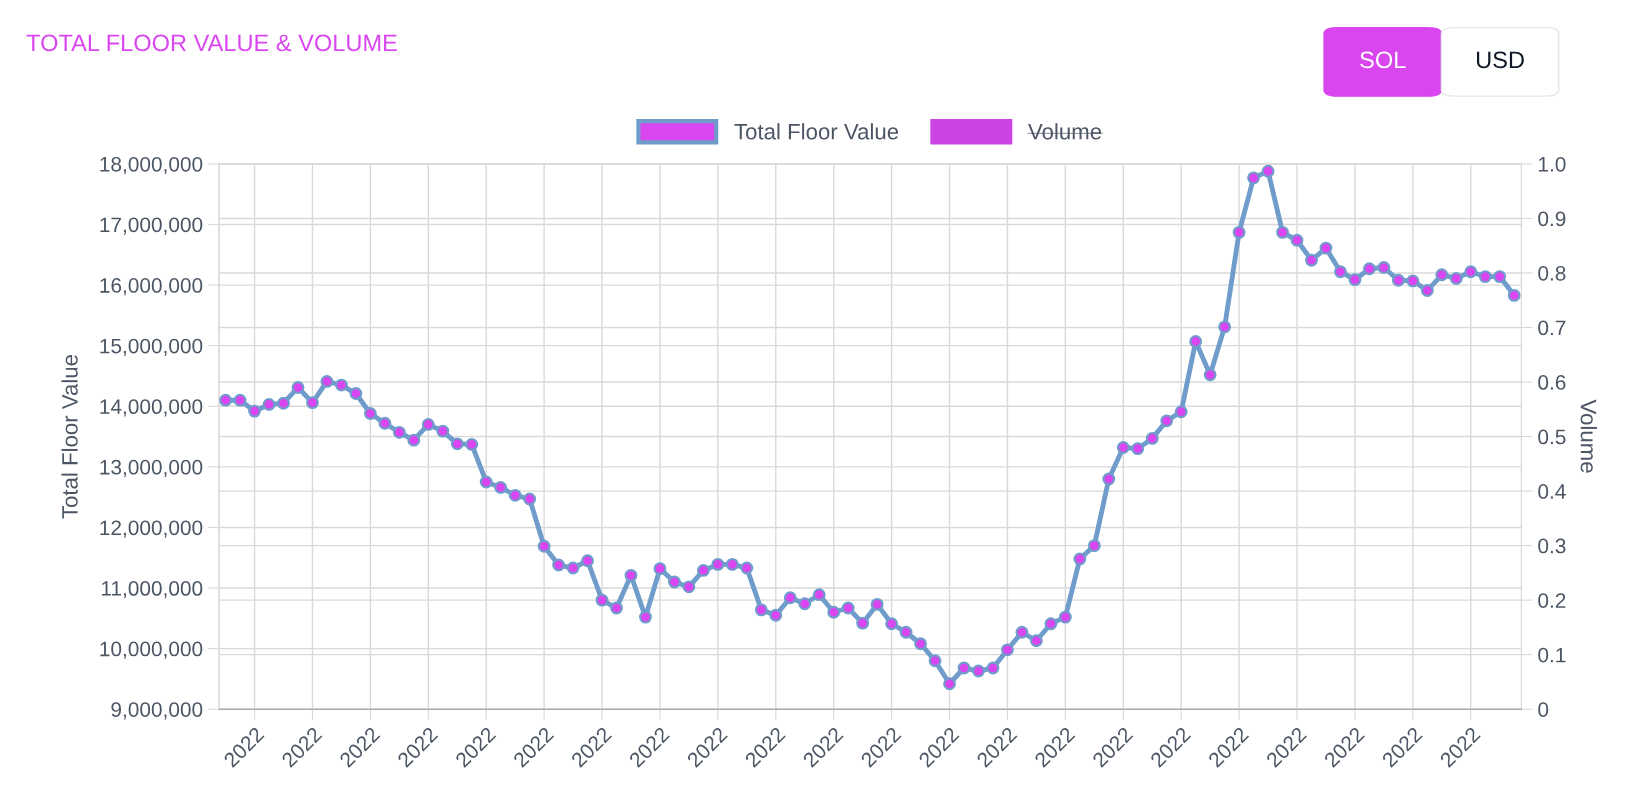 Image resolution: width=1630 pixels, height=788 pixels. I want to click on y-tick-label: 9,000,000, so click(157, 711).